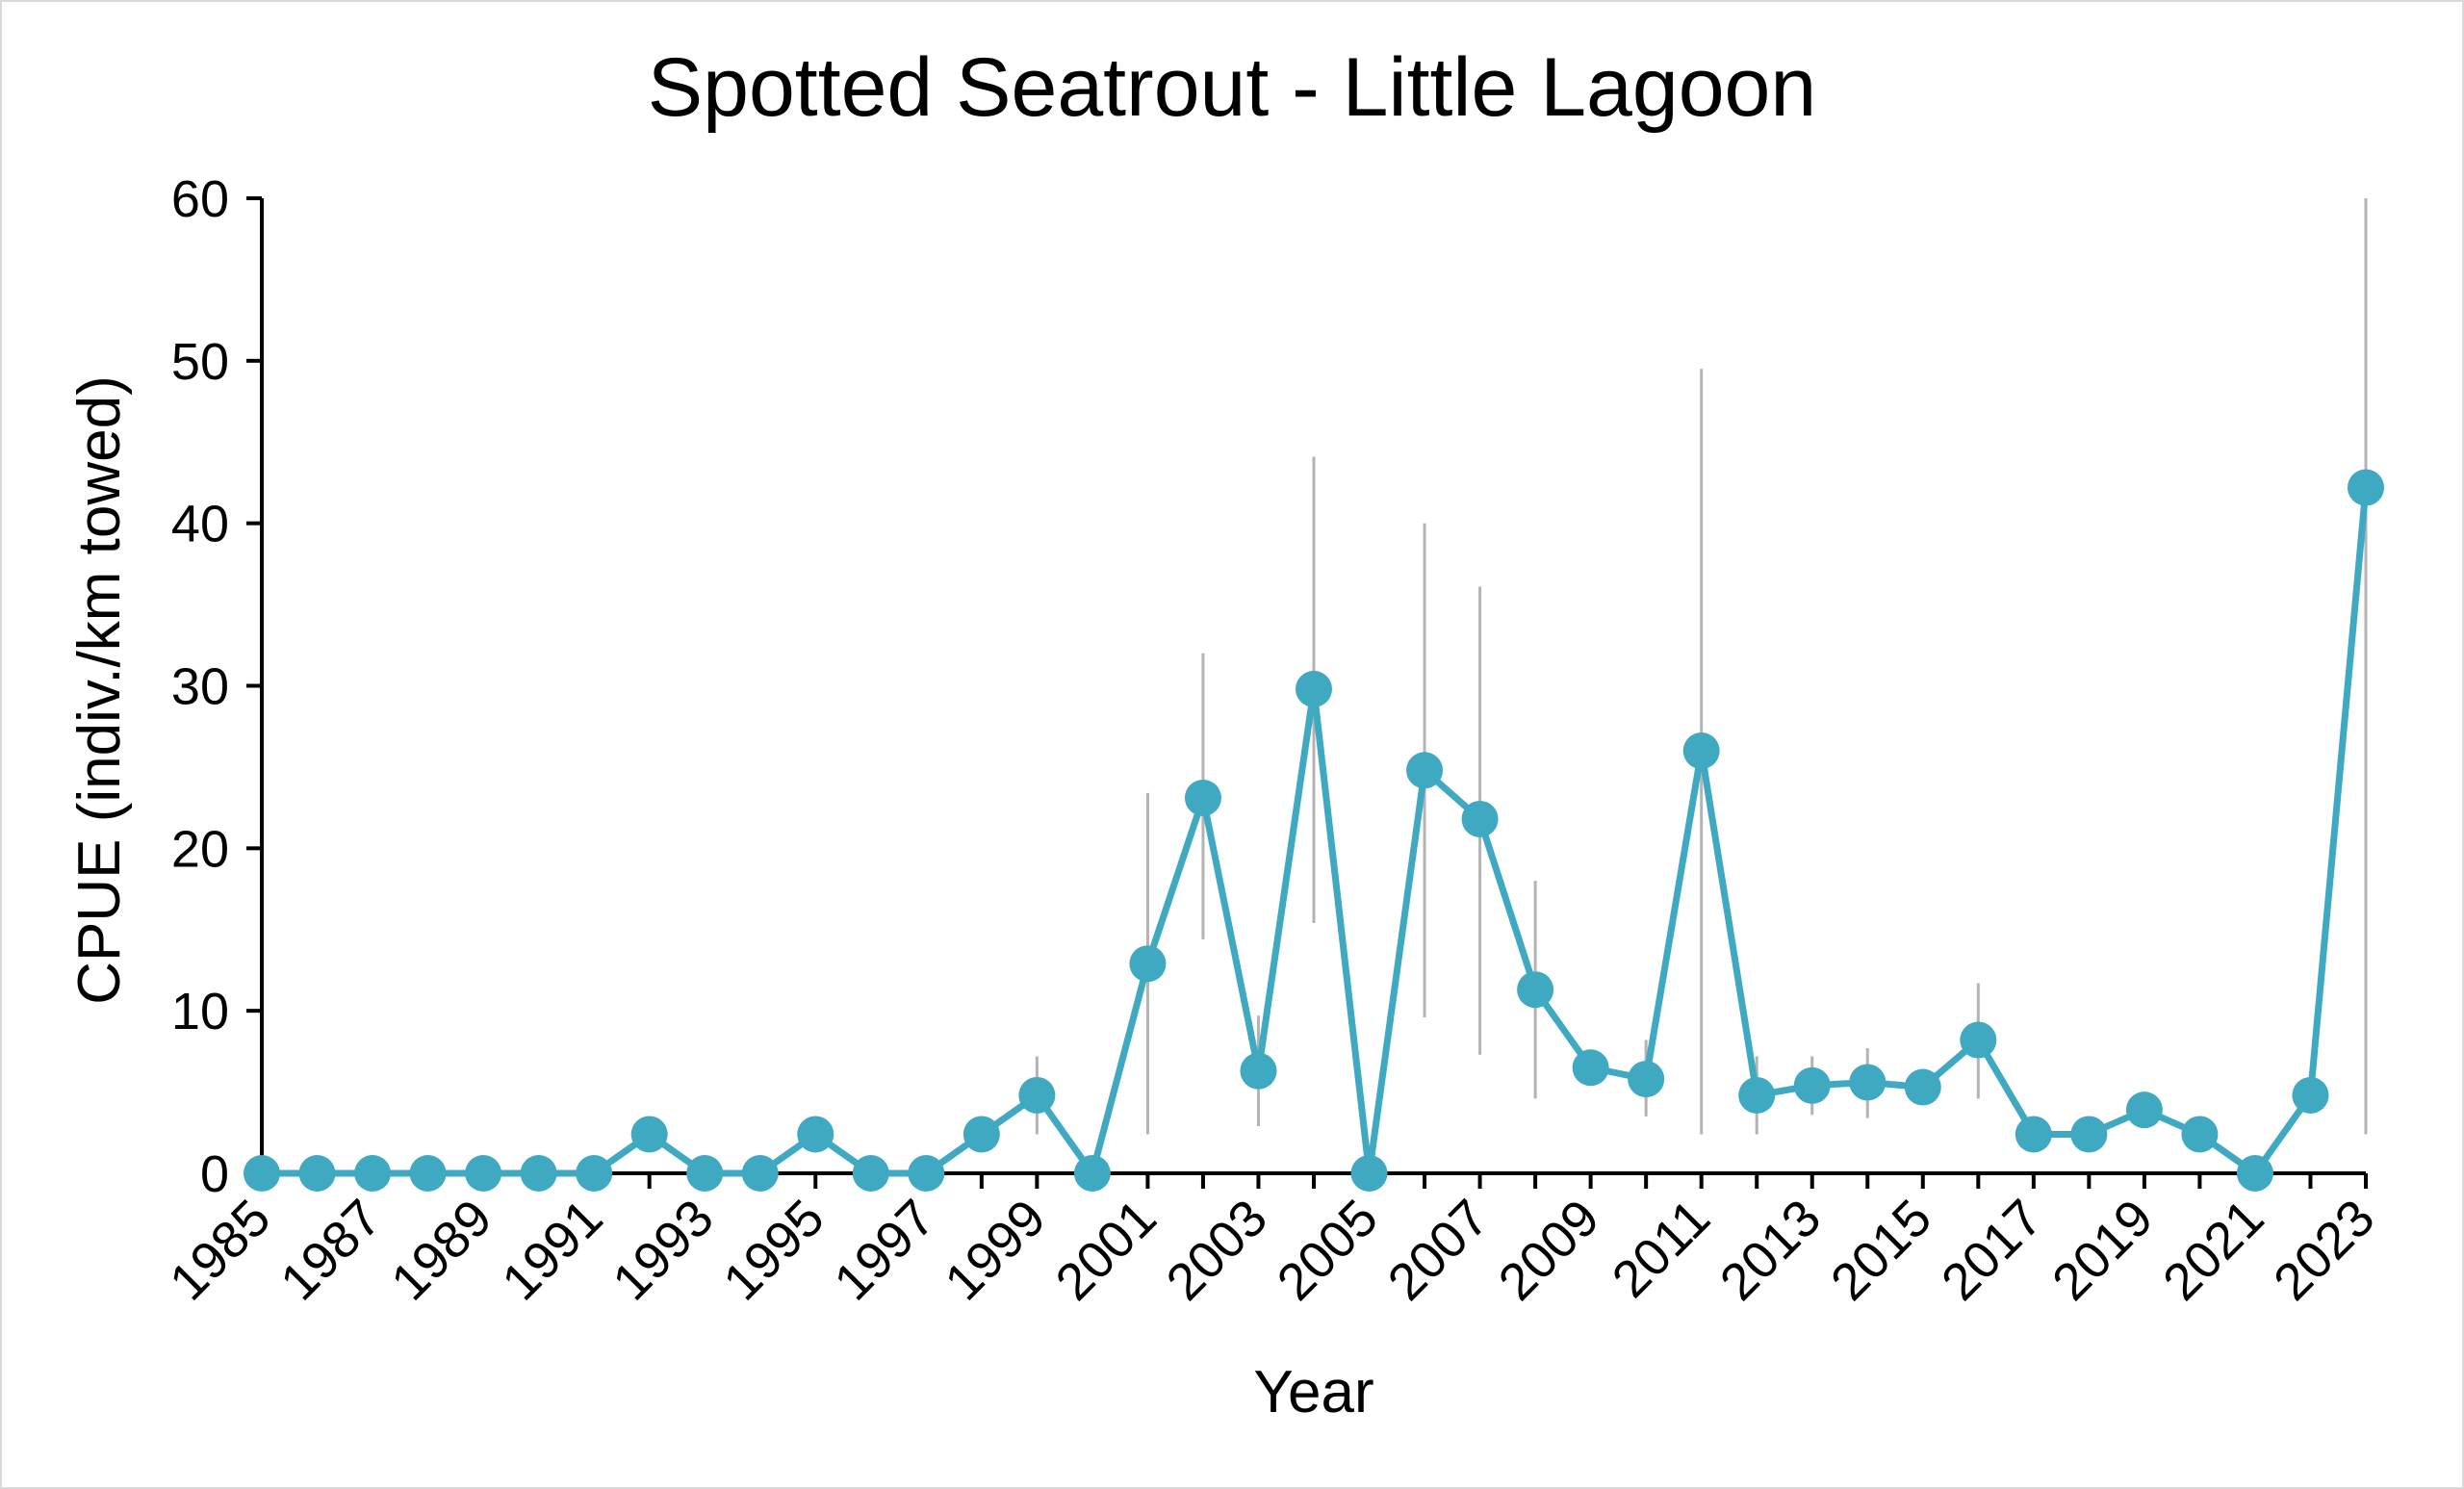  I want to click on x-tick-label: 2015, so click(1881, 1250).